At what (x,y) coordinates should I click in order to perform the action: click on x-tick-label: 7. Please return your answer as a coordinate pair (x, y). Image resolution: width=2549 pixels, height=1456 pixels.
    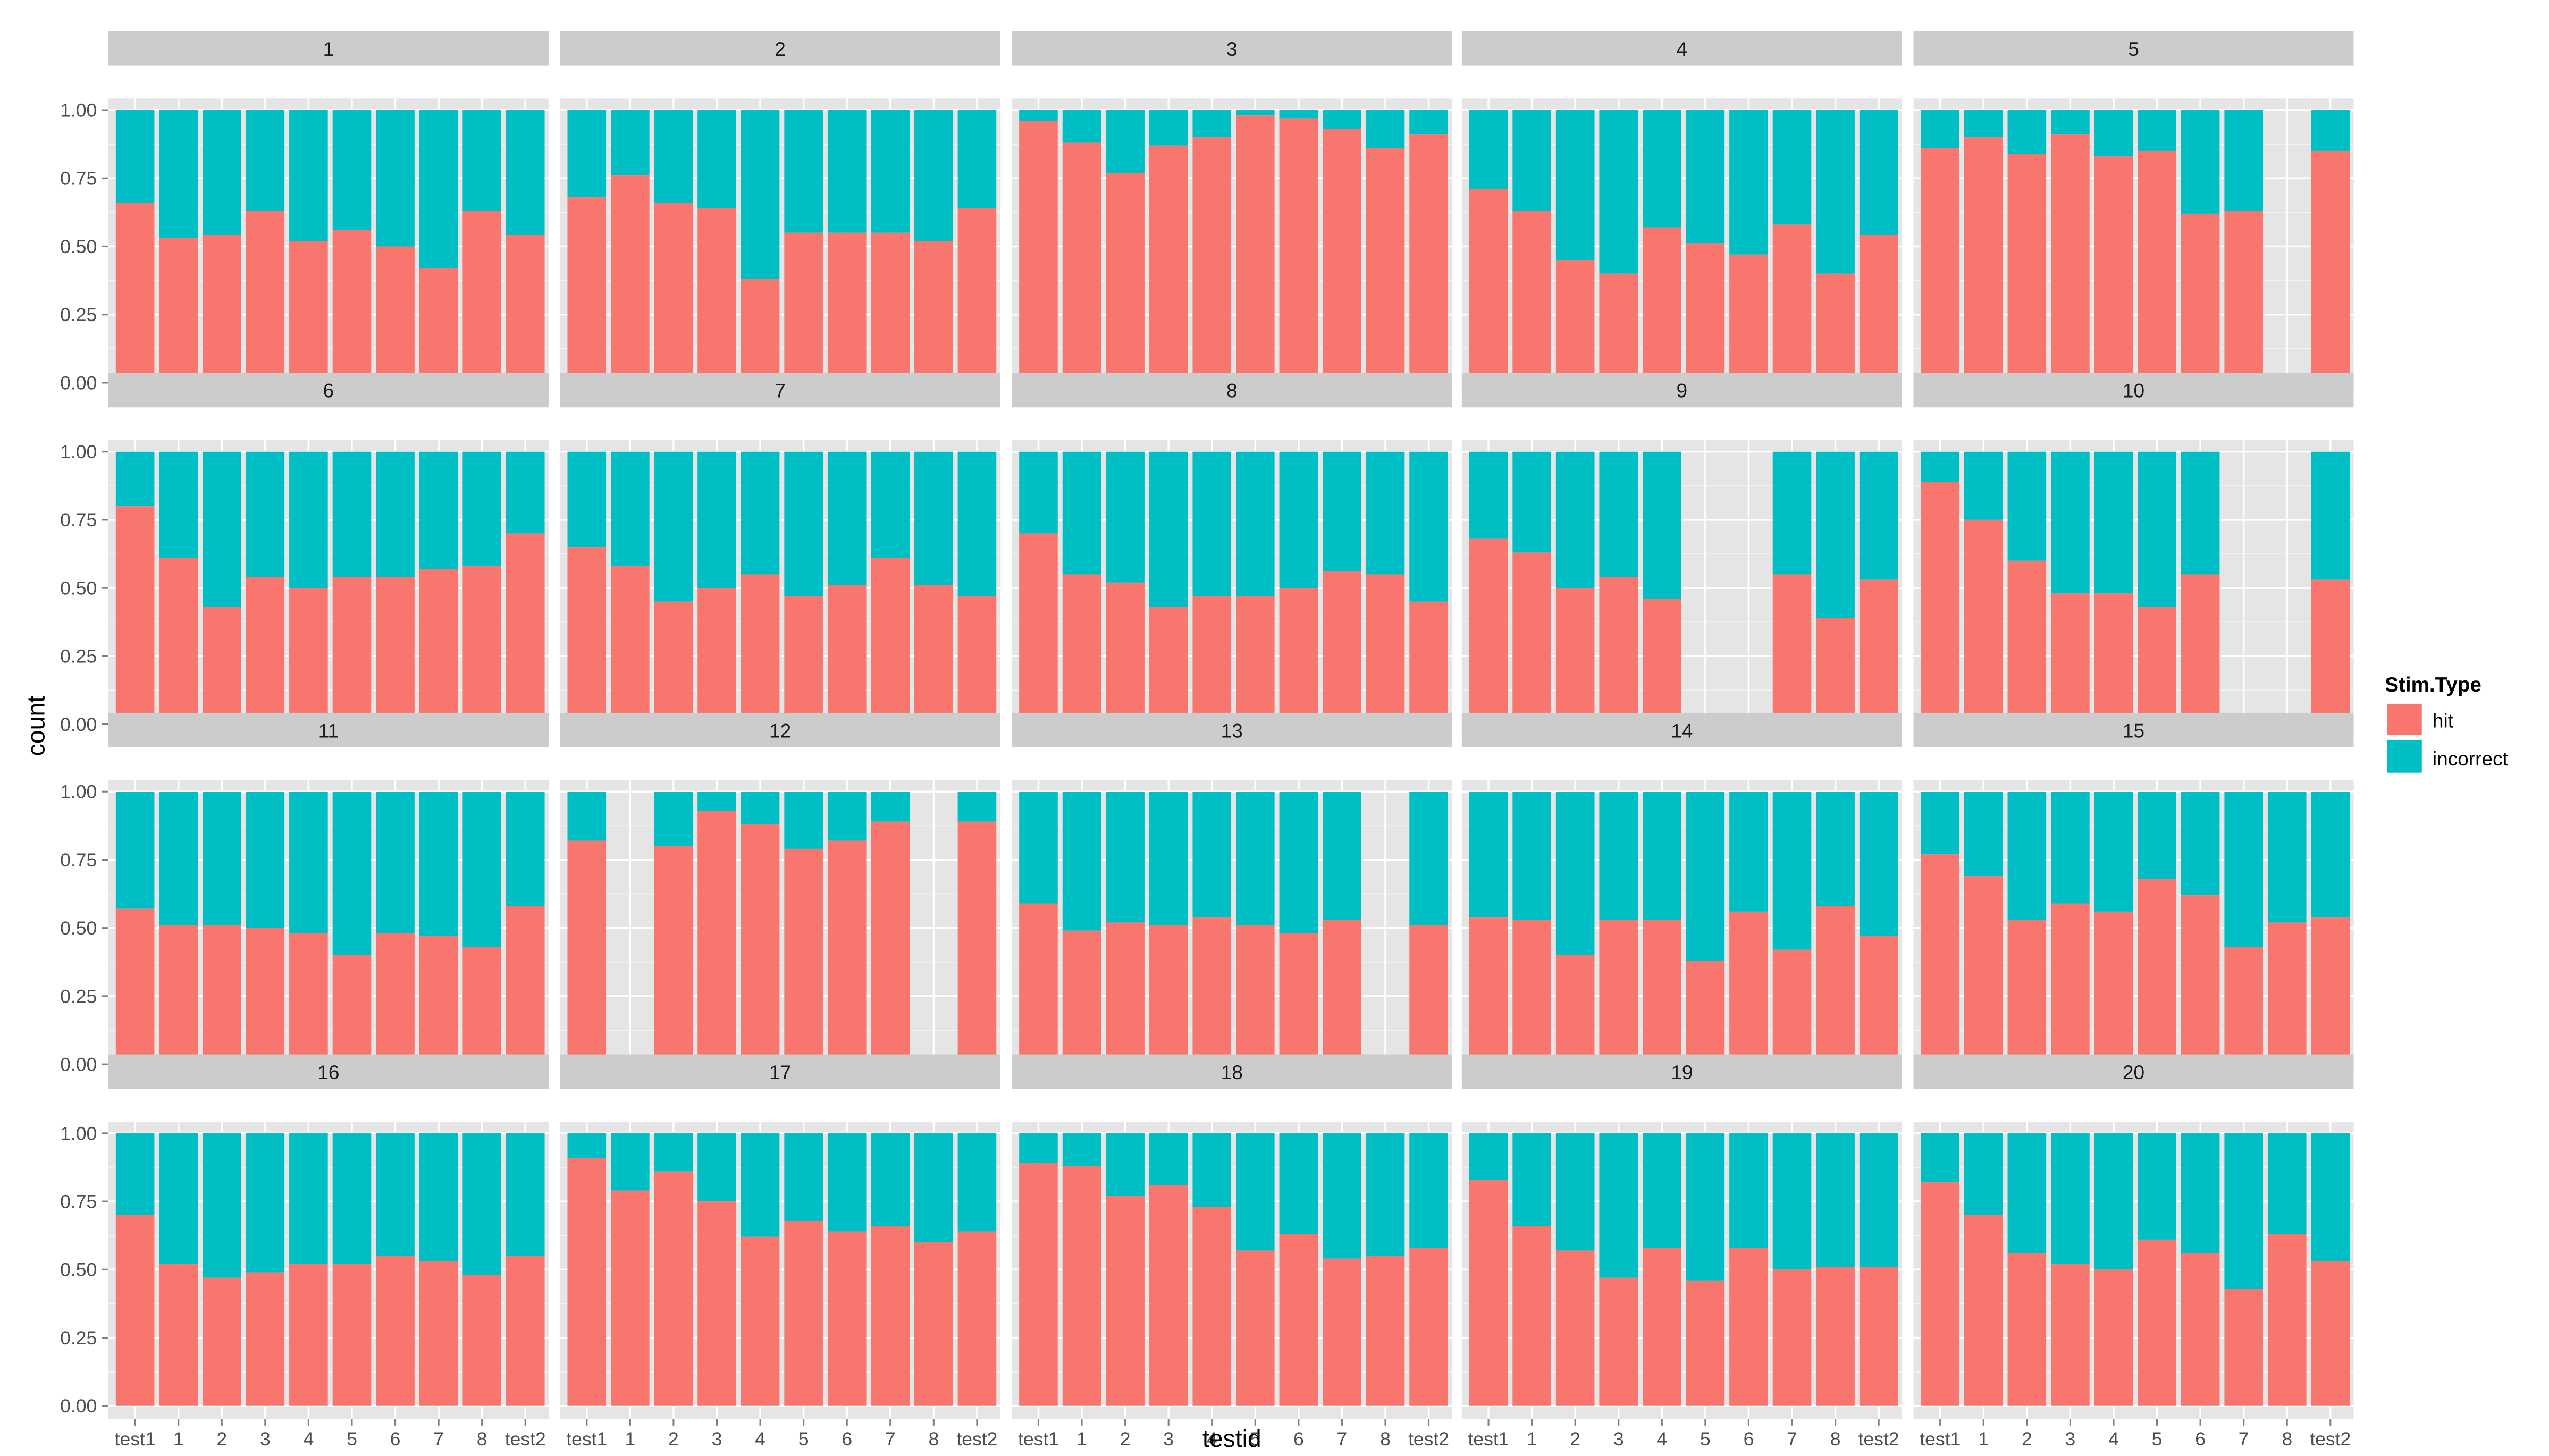
    Looking at the image, I should click on (438, 1439).